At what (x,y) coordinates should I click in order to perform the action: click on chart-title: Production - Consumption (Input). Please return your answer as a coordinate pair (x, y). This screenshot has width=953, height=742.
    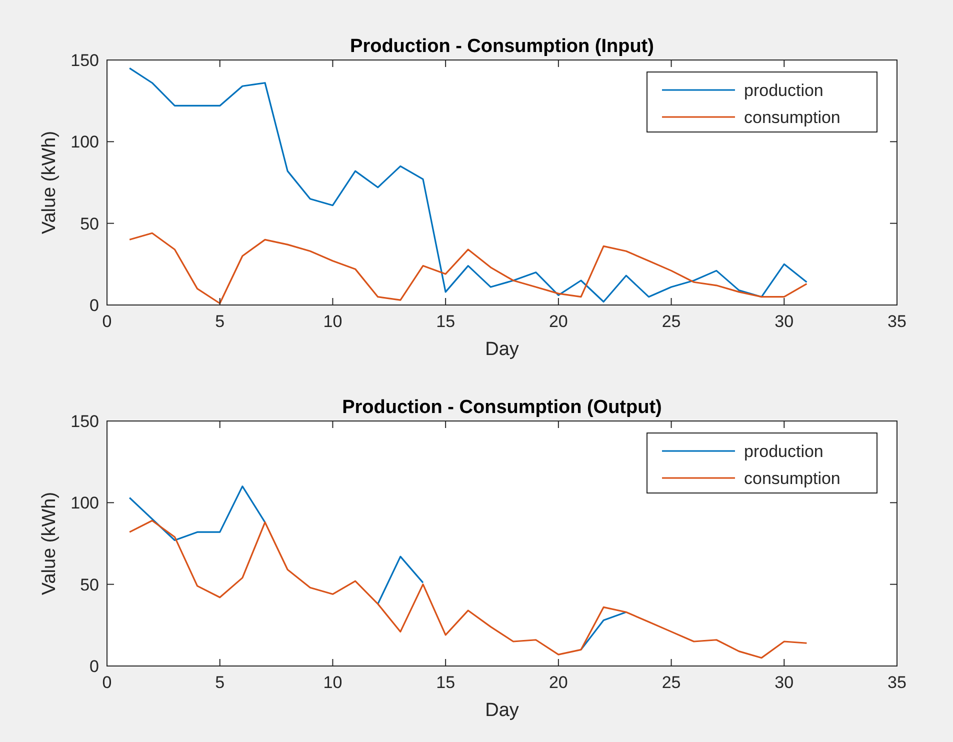
    Looking at the image, I should click on (502, 46).